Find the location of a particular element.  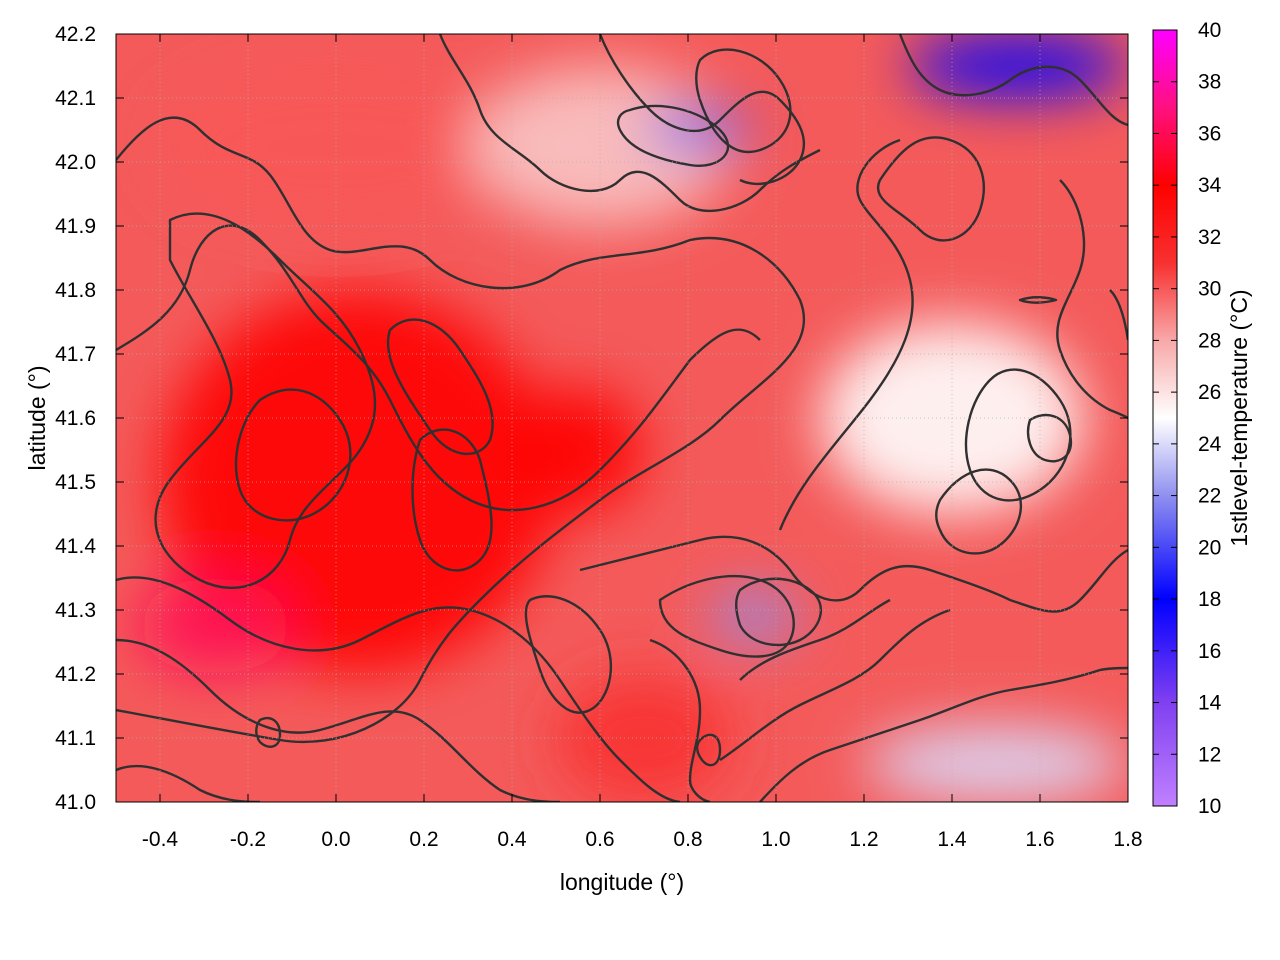

colorbar-tick-label: 36 is located at coordinates (1209, 133).